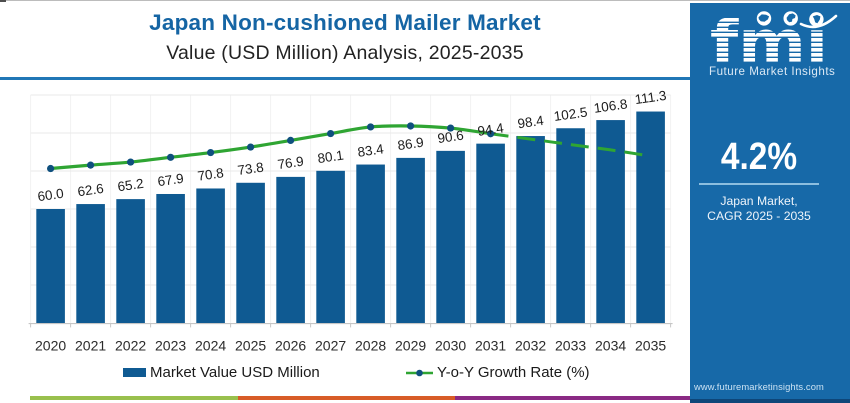 The image size is (850, 403). Describe the element at coordinates (772, 71) in the screenshot. I see `fmi-logo-tagline: Future Market Insights` at that location.